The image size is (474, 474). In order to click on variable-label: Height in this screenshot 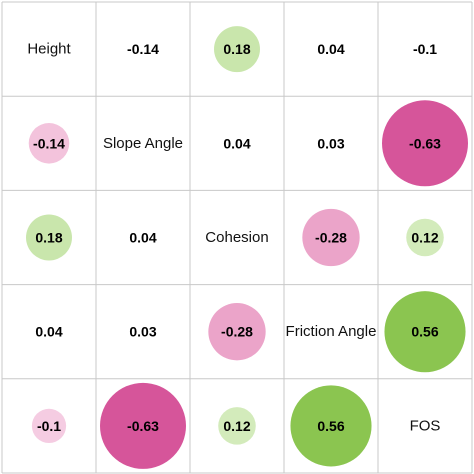, I will do `click(49, 49)`.